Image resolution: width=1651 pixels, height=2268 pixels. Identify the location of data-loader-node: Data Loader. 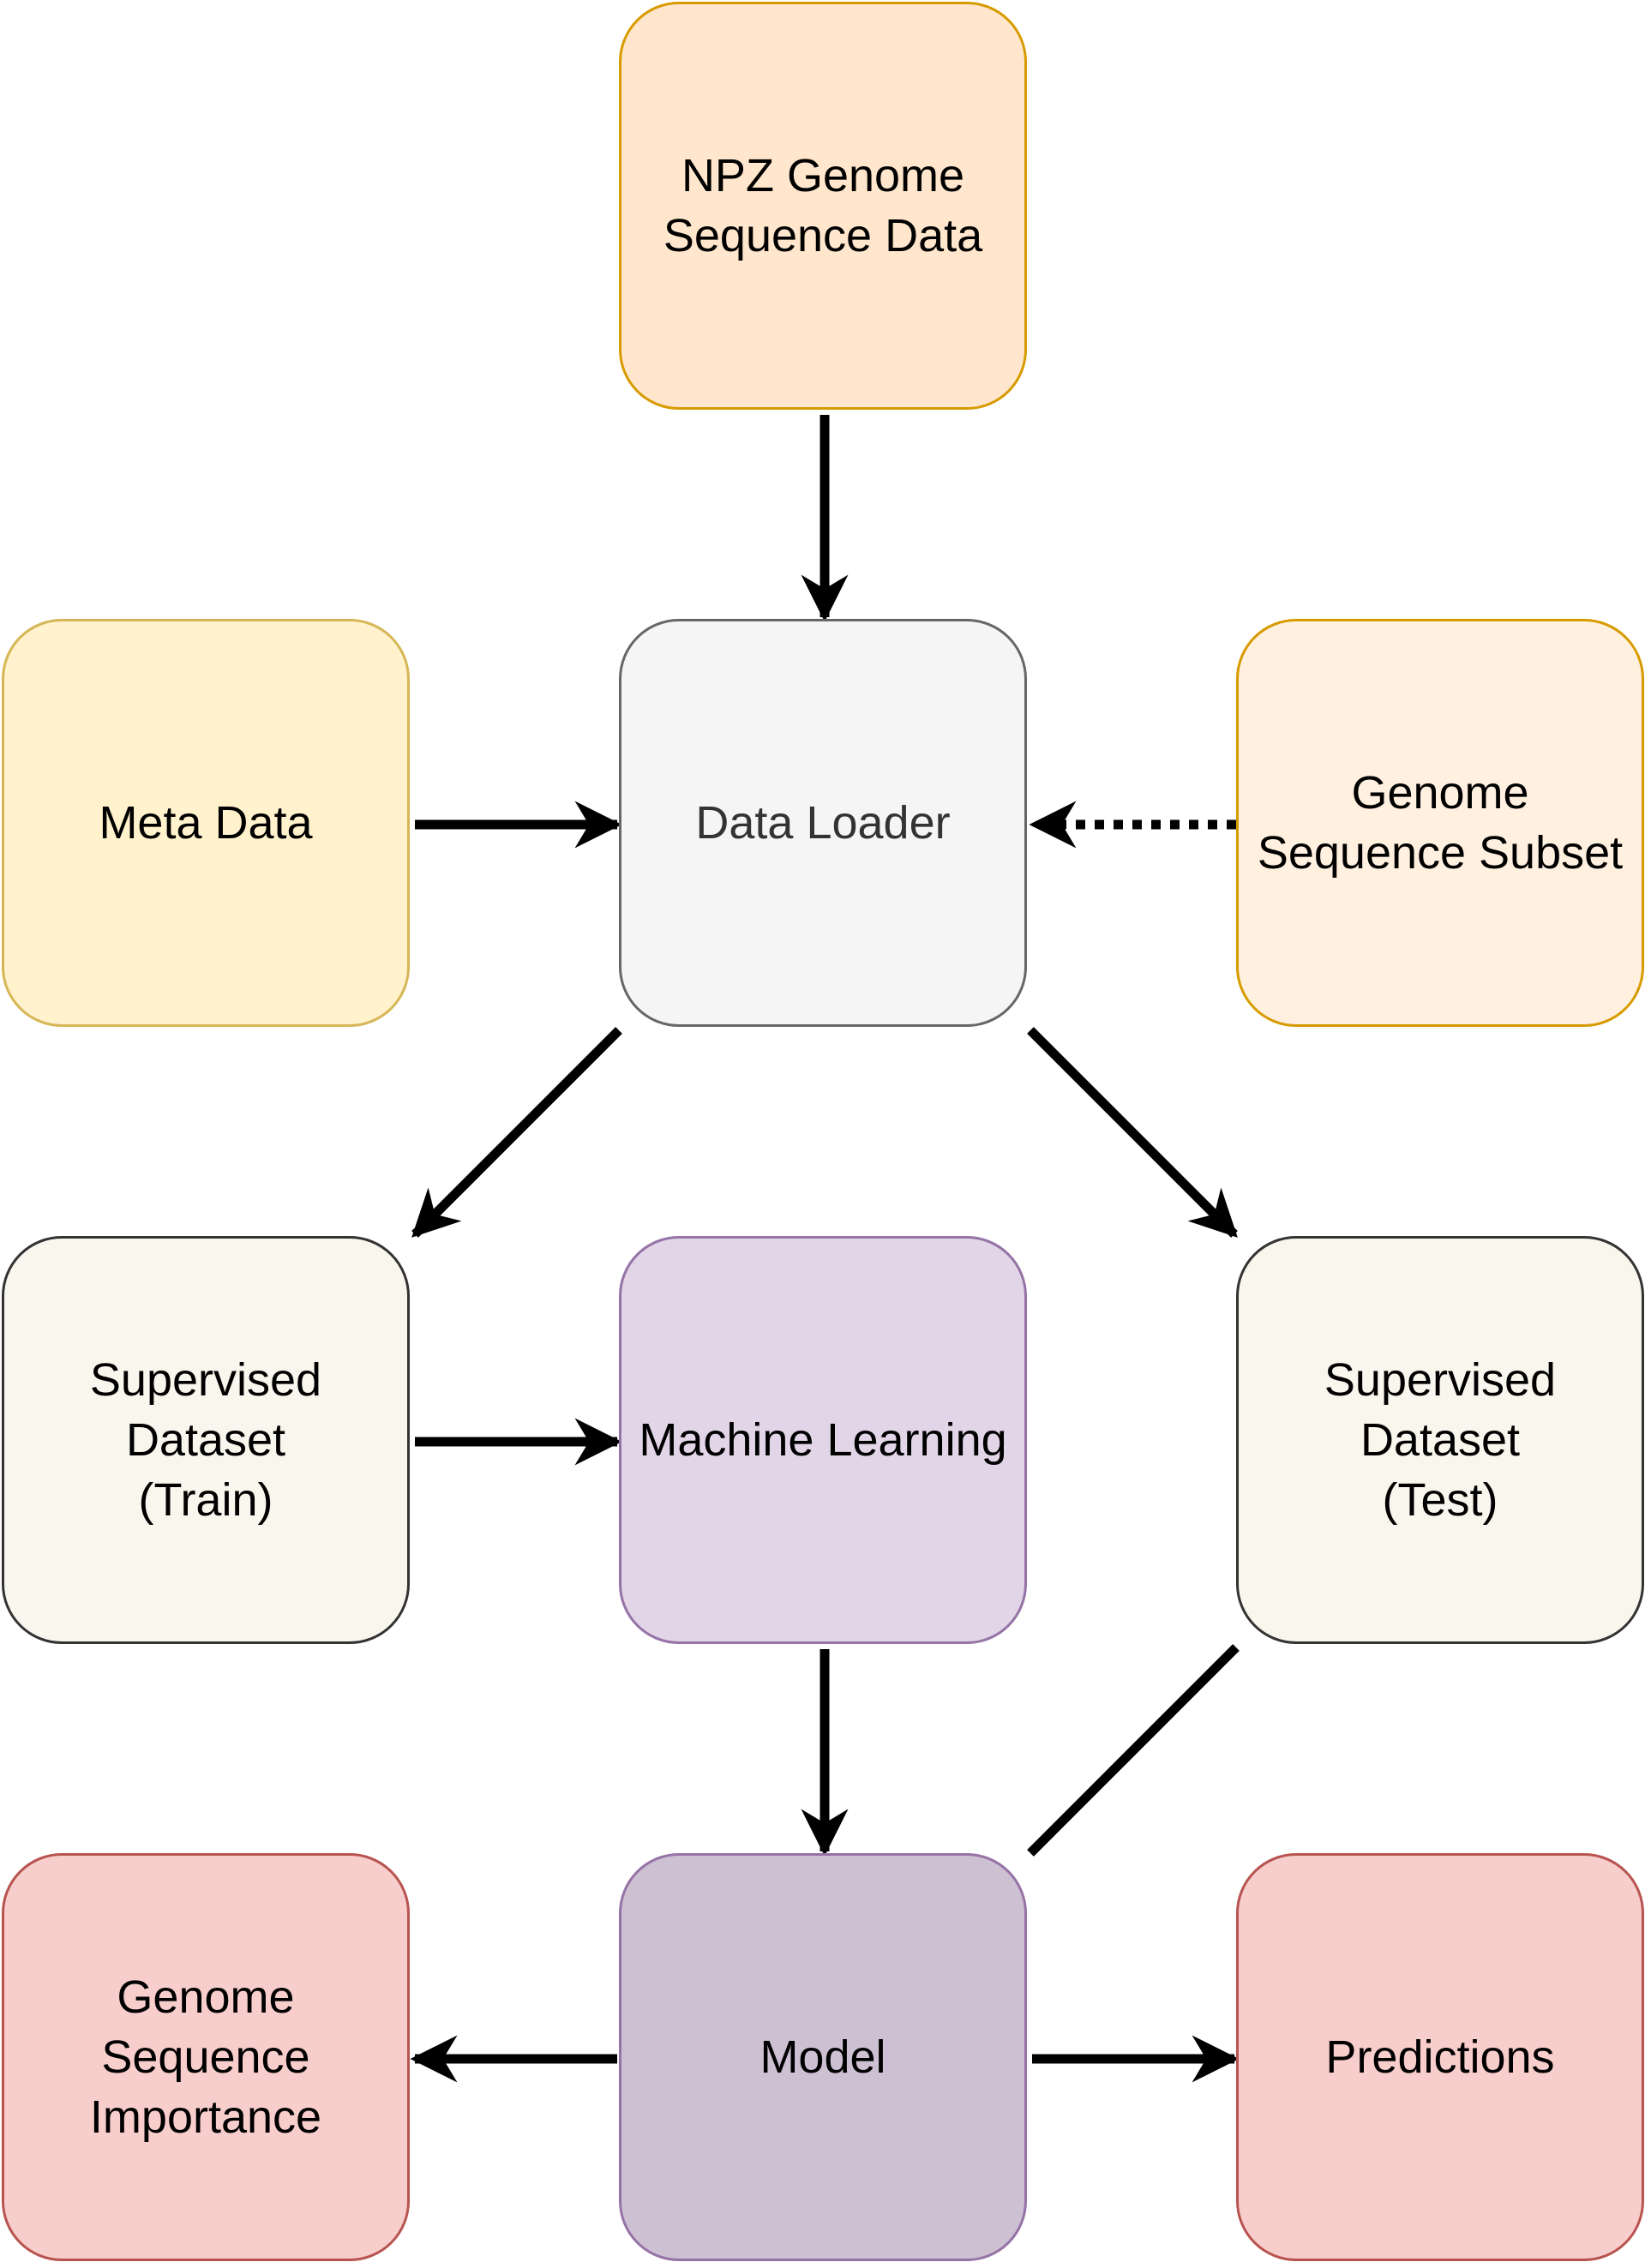
(823, 823).